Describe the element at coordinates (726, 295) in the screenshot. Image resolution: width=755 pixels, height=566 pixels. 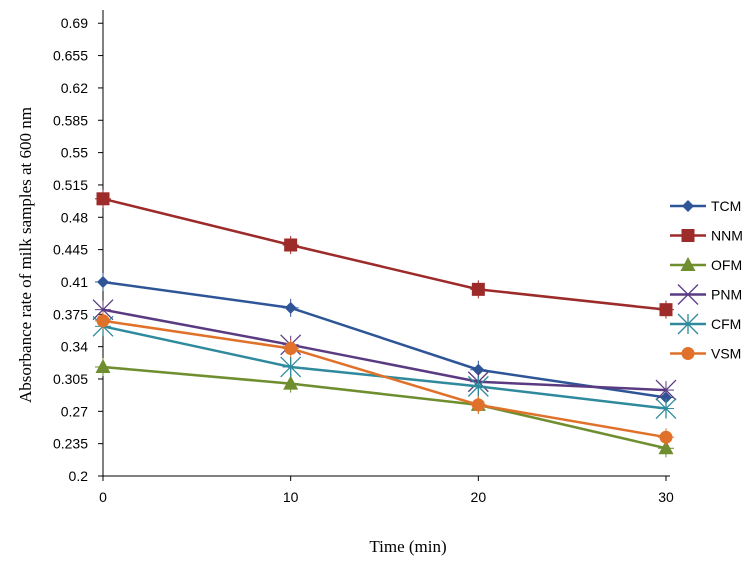
I see `legend-label: PNM` at that location.